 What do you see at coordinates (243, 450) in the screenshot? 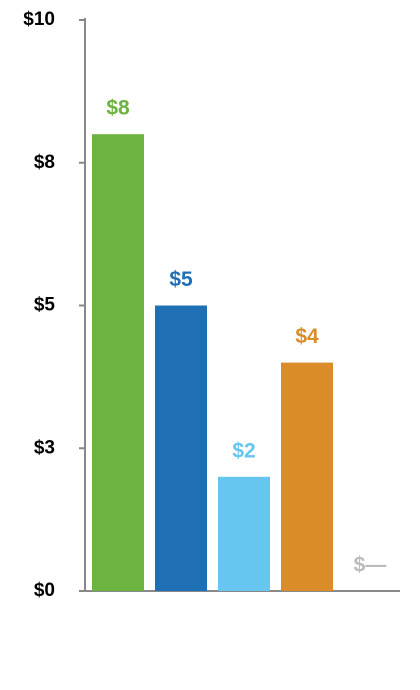
I see `value-label: $2` at bounding box center [243, 450].